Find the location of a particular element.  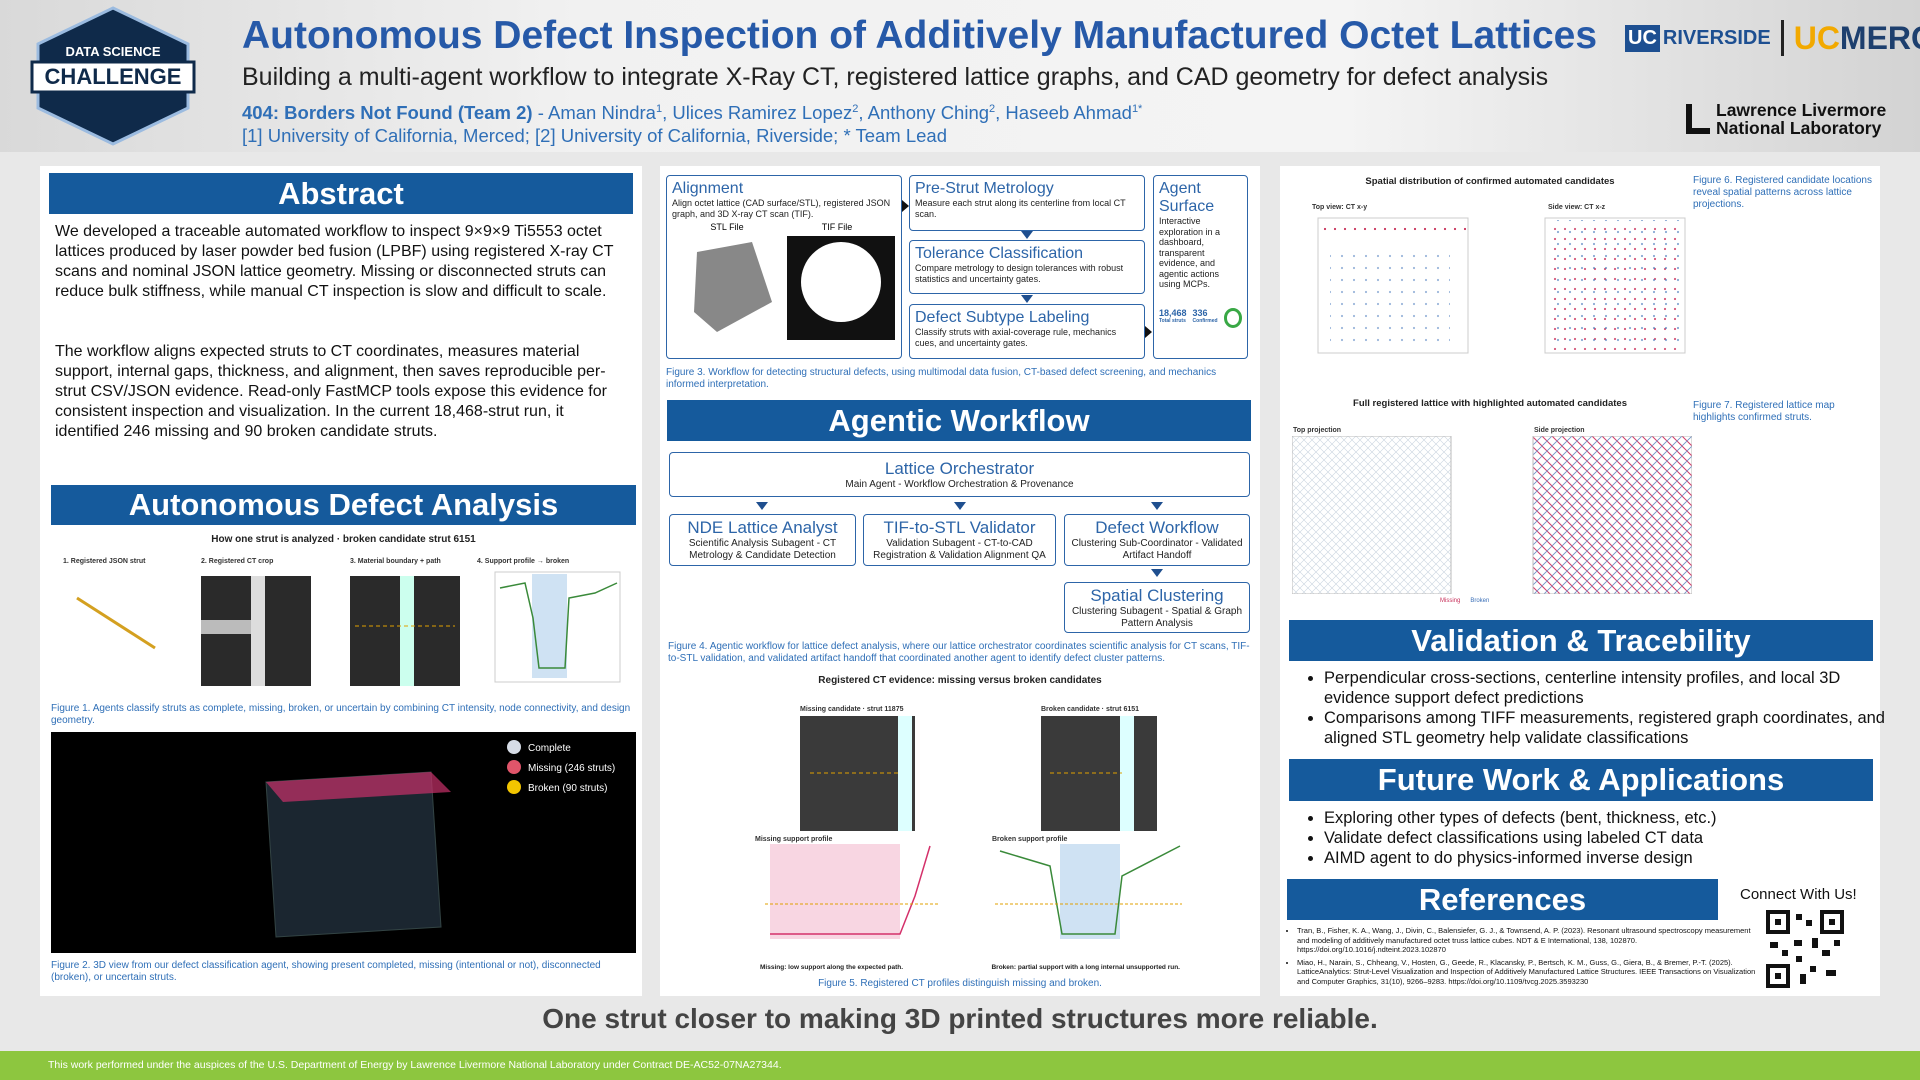

section-heading: Validation & Tracebility is located at coordinates (1581, 640).